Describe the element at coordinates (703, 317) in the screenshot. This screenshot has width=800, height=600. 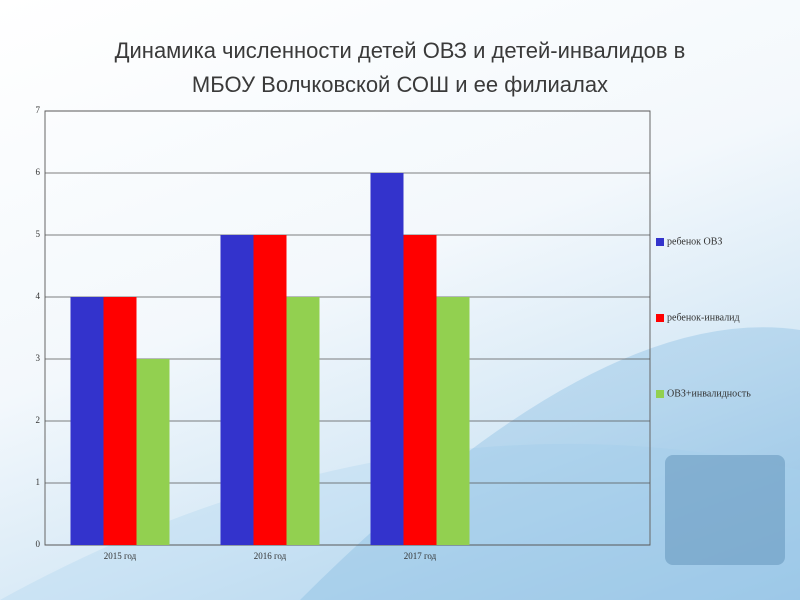
I see `legend-label: ребенок-инвалид` at that location.